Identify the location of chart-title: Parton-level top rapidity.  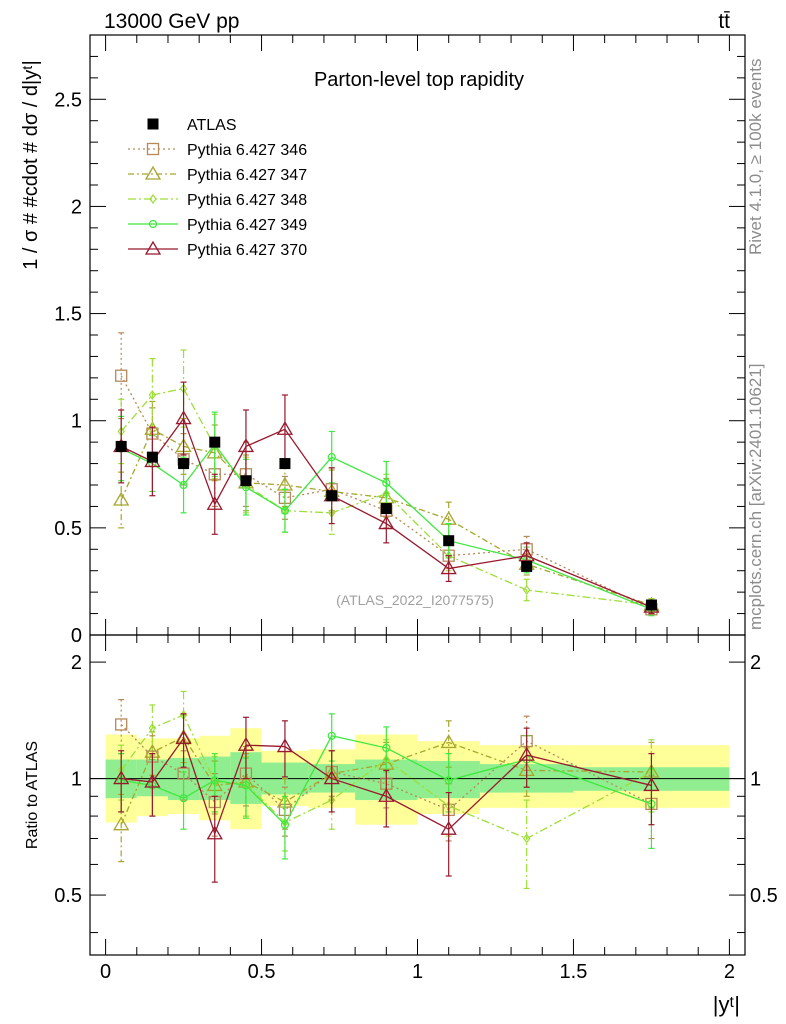
(419, 80).